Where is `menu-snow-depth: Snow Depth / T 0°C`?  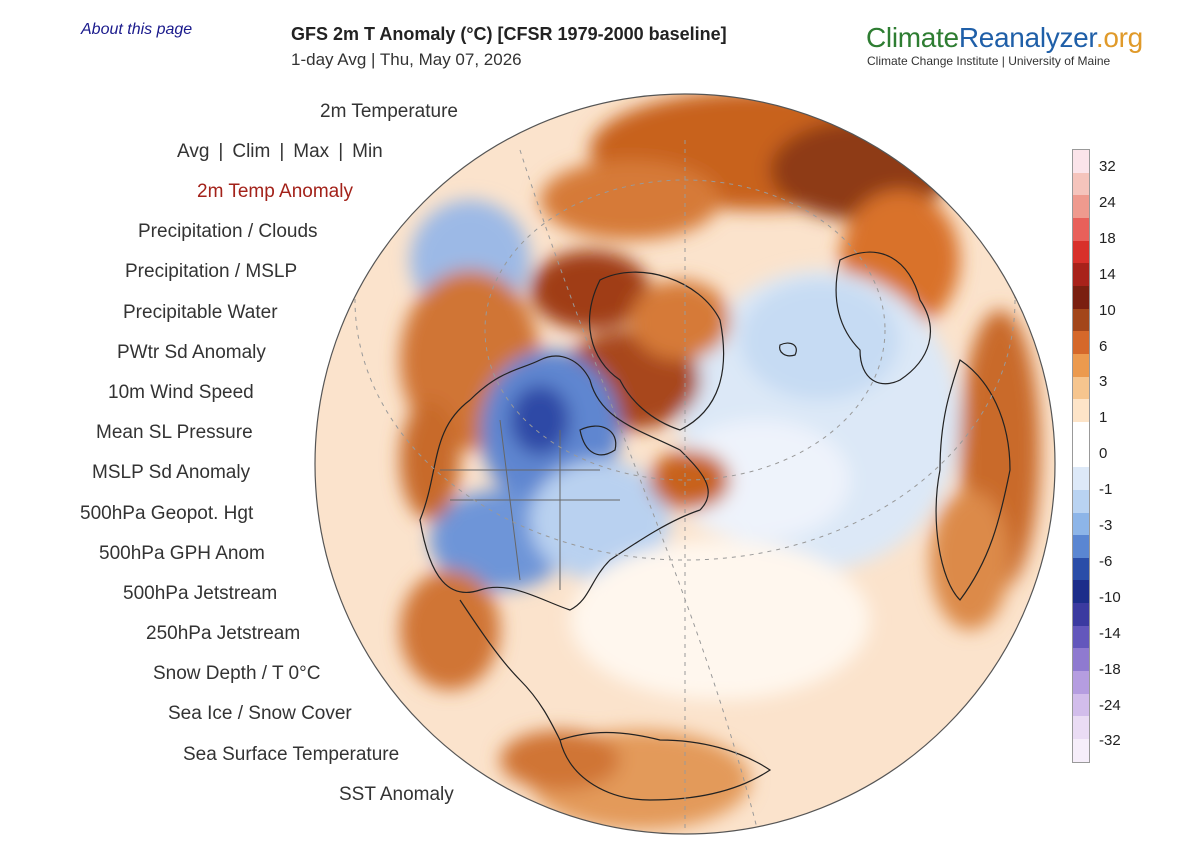
menu-snow-depth: Snow Depth / T 0°C is located at coordinates (237, 673).